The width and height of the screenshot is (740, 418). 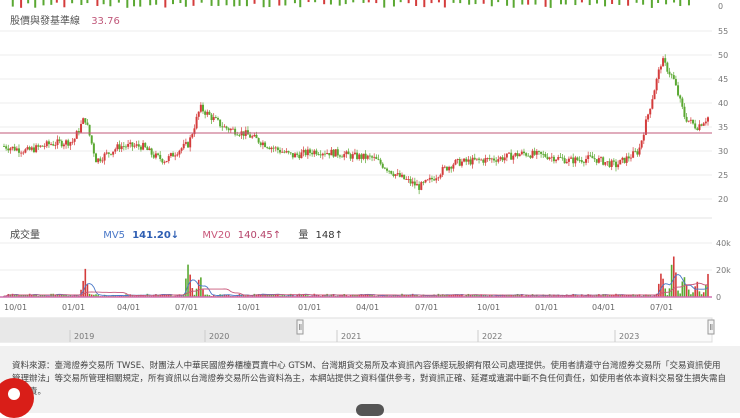 I want to click on price-y-axis: 0 55 50 45 40 35 30 25 20, so click(x=723, y=103).